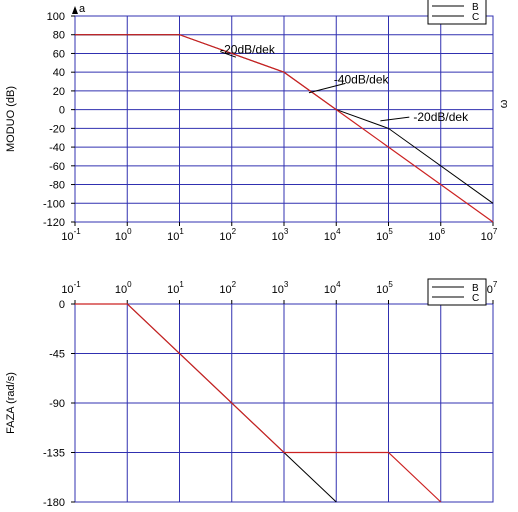  I want to click on phase-xtick-label: 10⁴, so click(332, 288).